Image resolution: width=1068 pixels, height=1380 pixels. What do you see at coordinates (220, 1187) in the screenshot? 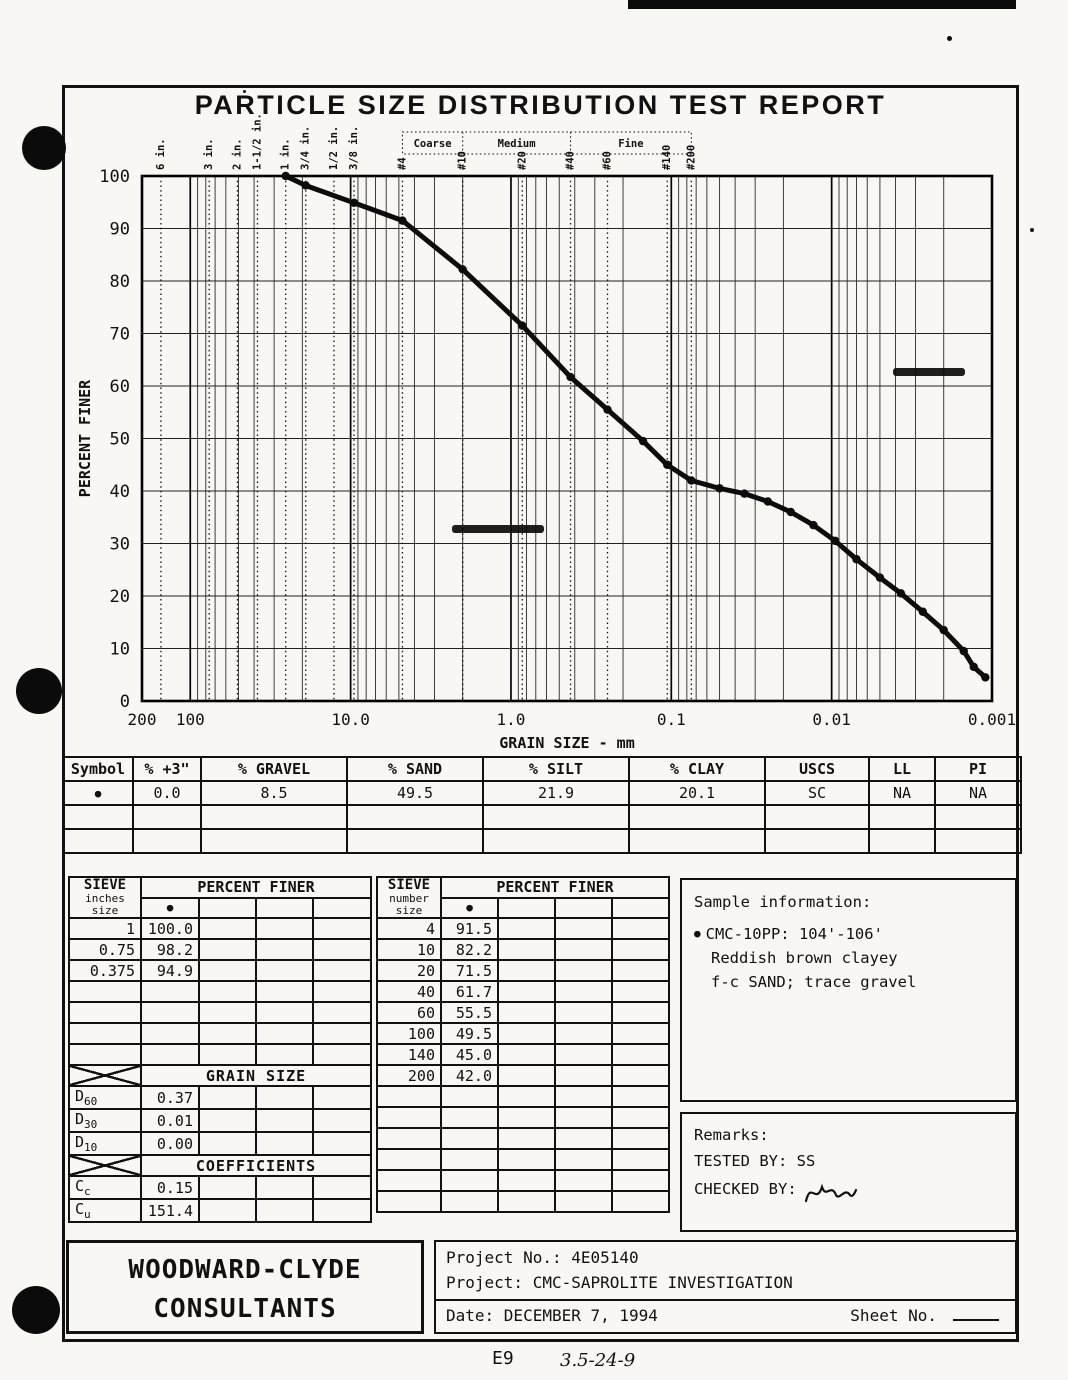
I see `parameter-row: Cc 0.15` at bounding box center [220, 1187].